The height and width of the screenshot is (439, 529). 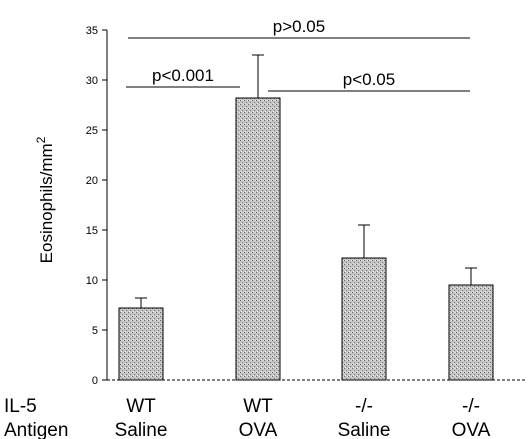 I want to click on significance-label-2: p<0.001, so click(x=183, y=75).